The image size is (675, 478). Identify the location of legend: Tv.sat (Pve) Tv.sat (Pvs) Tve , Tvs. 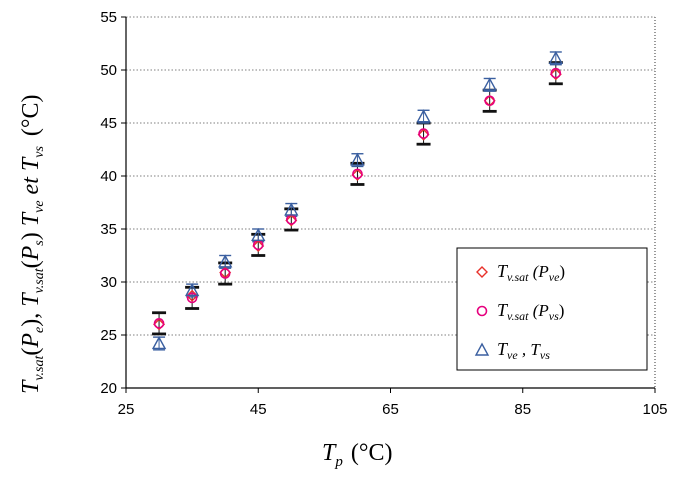
(552, 309).